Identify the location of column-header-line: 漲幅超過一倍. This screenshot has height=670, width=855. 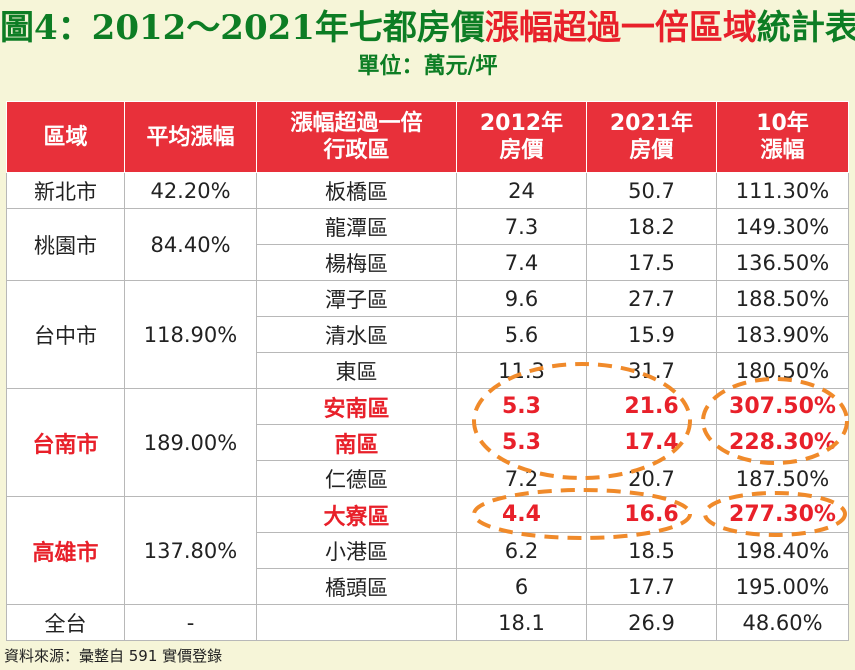
(356, 123).